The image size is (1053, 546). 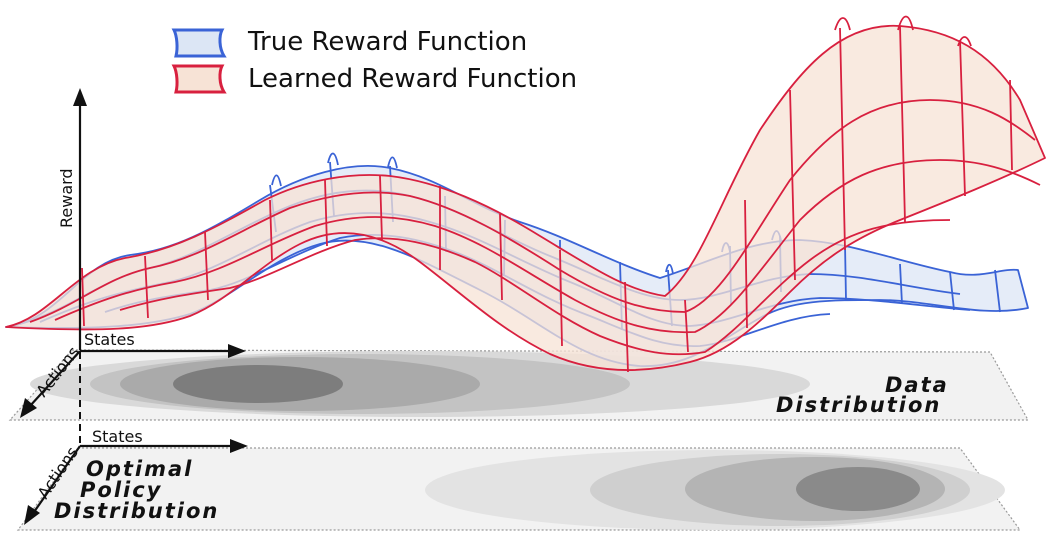 What do you see at coordinates (55, 378) in the screenshot?
I see `actions-axis-upper-line` at bounding box center [55, 378].